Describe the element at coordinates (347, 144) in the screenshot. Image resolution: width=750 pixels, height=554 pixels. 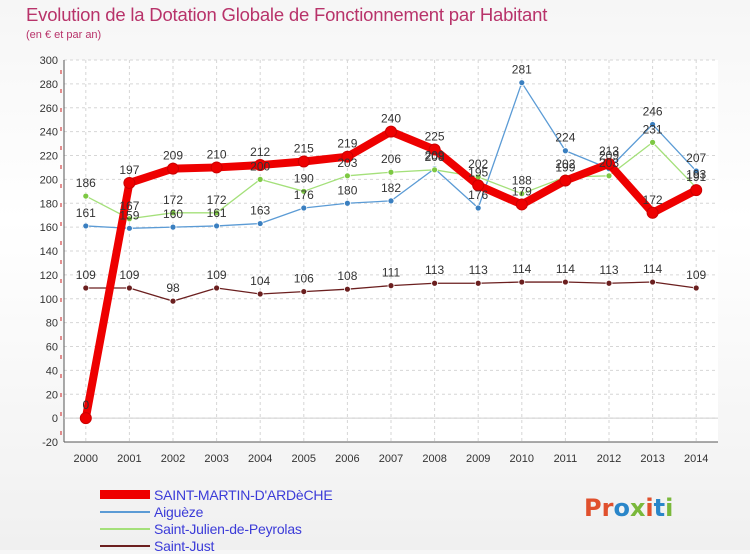
I see `data-label-saint-martin-d-ardeche: 219` at that location.